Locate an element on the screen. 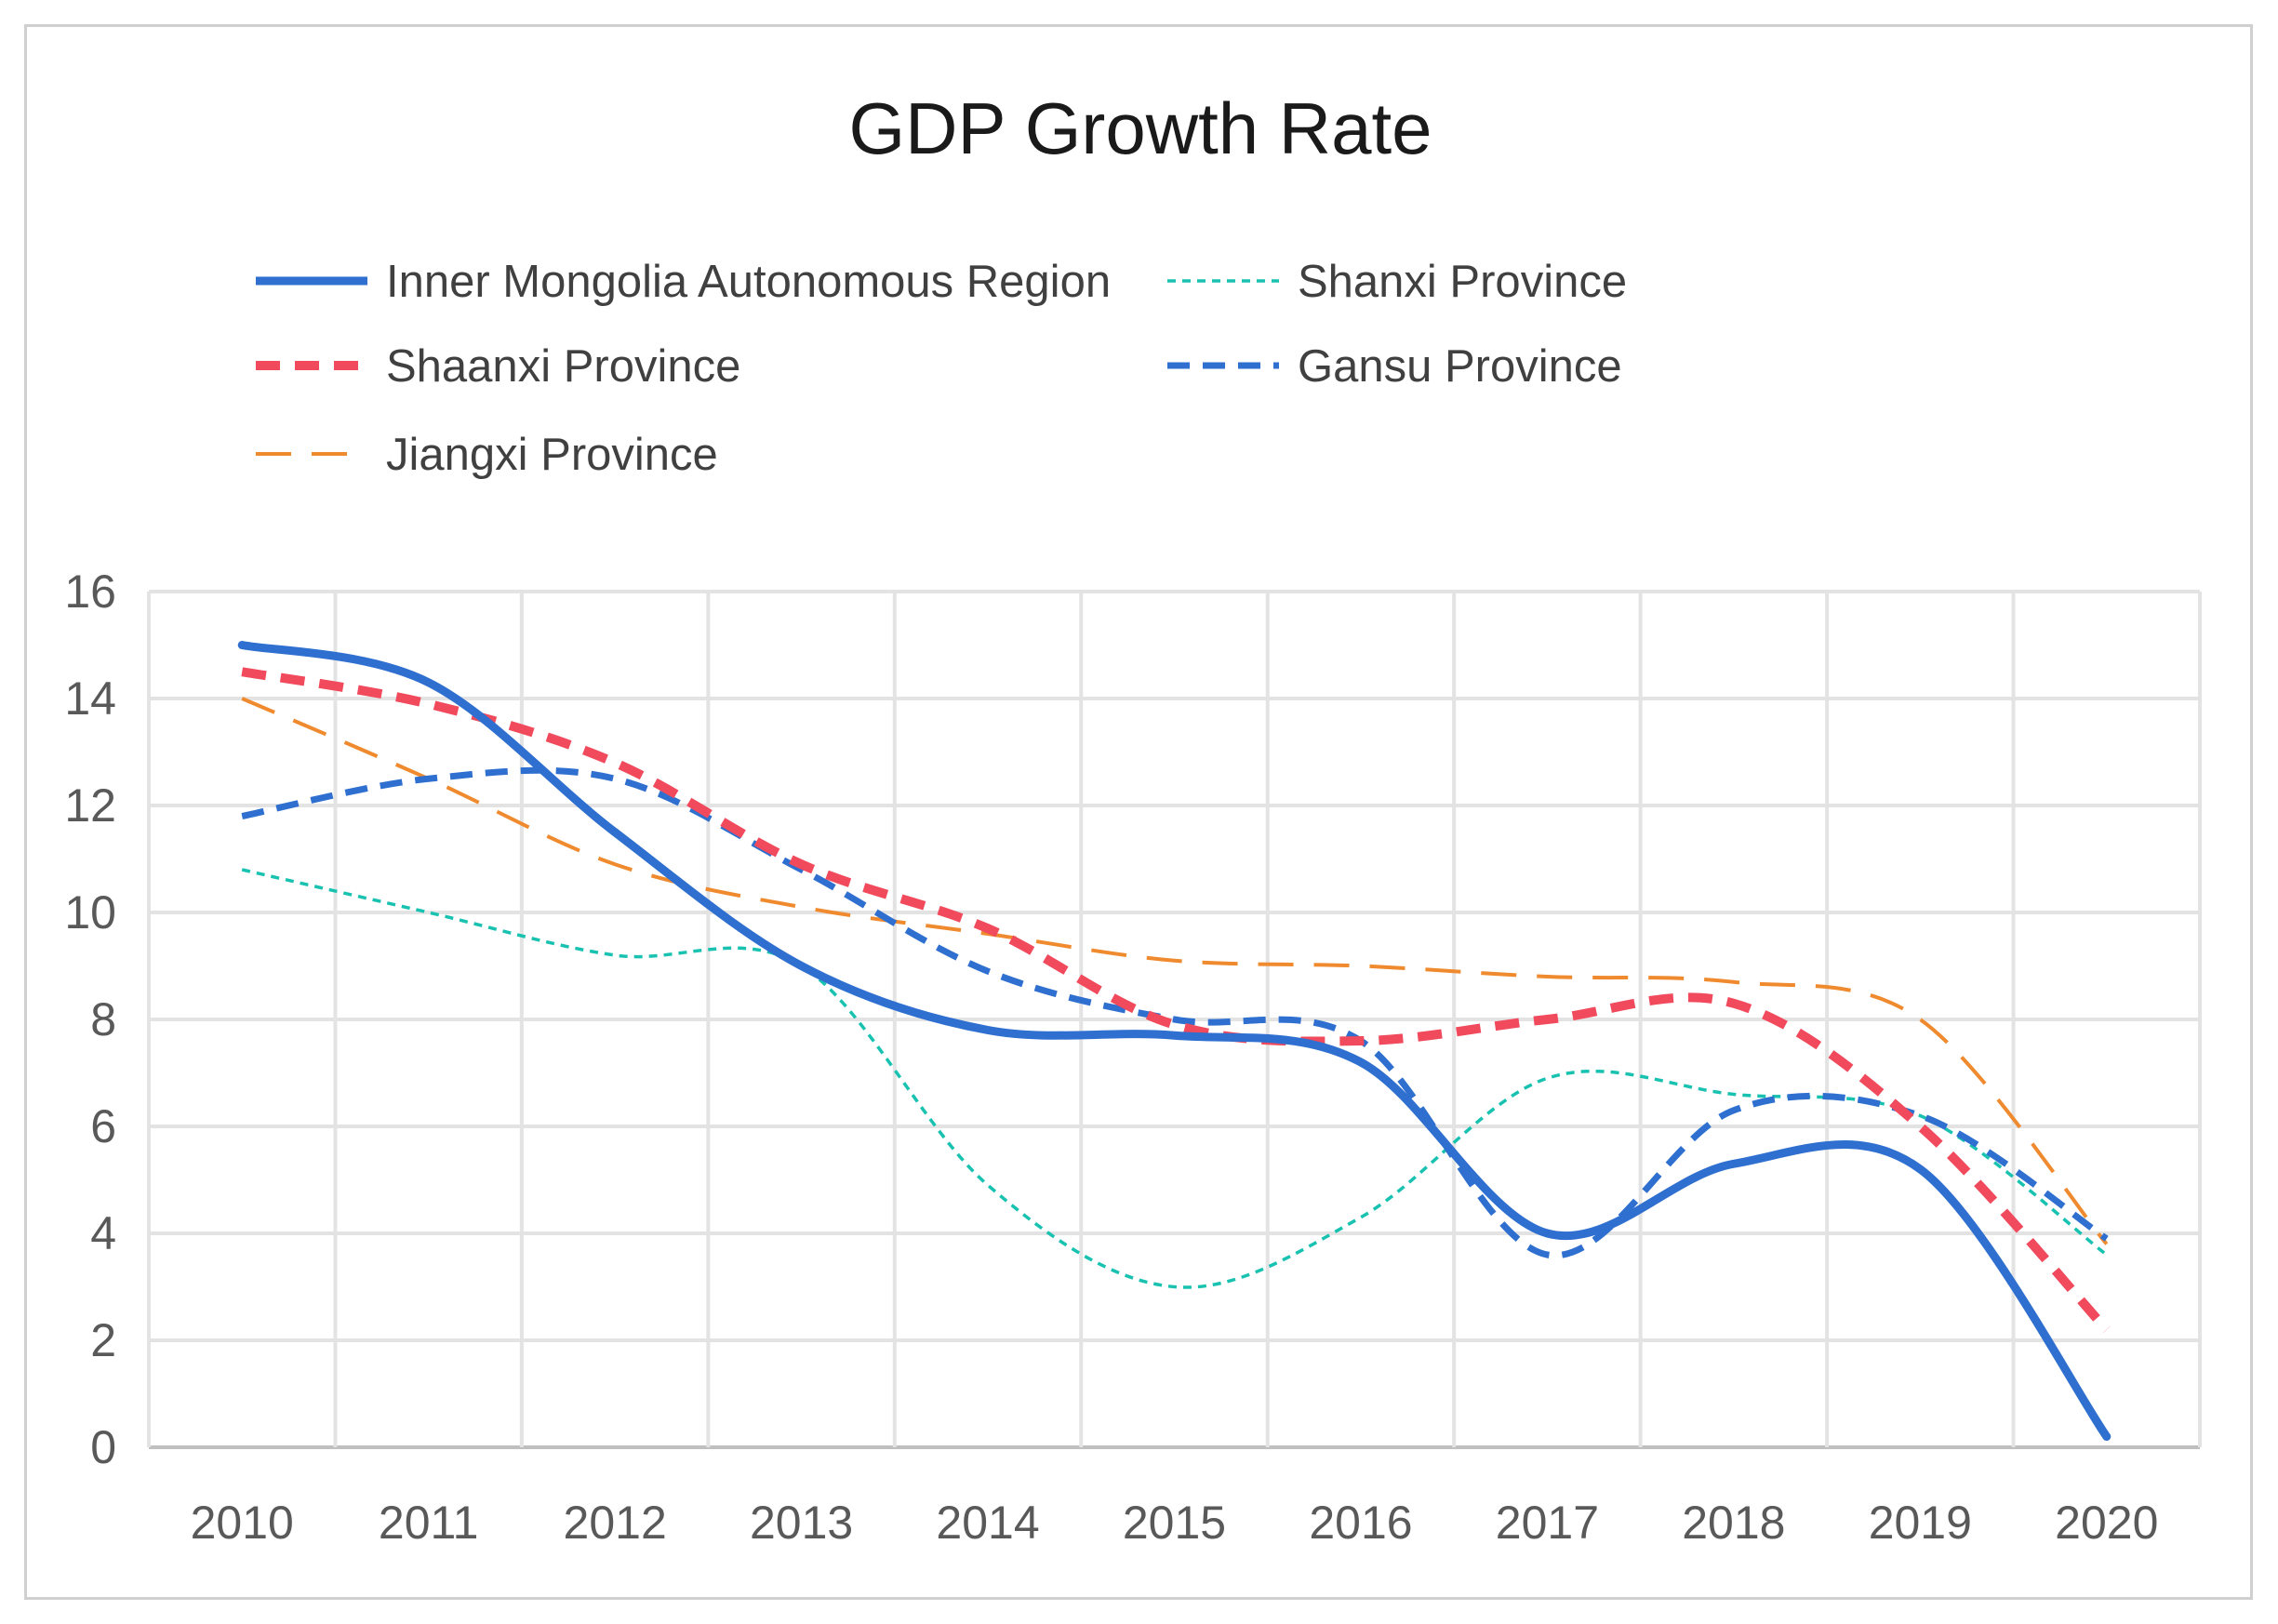 The width and height of the screenshot is (2278, 1624). y-tick-label: 0 is located at coordinates (103, 1447).